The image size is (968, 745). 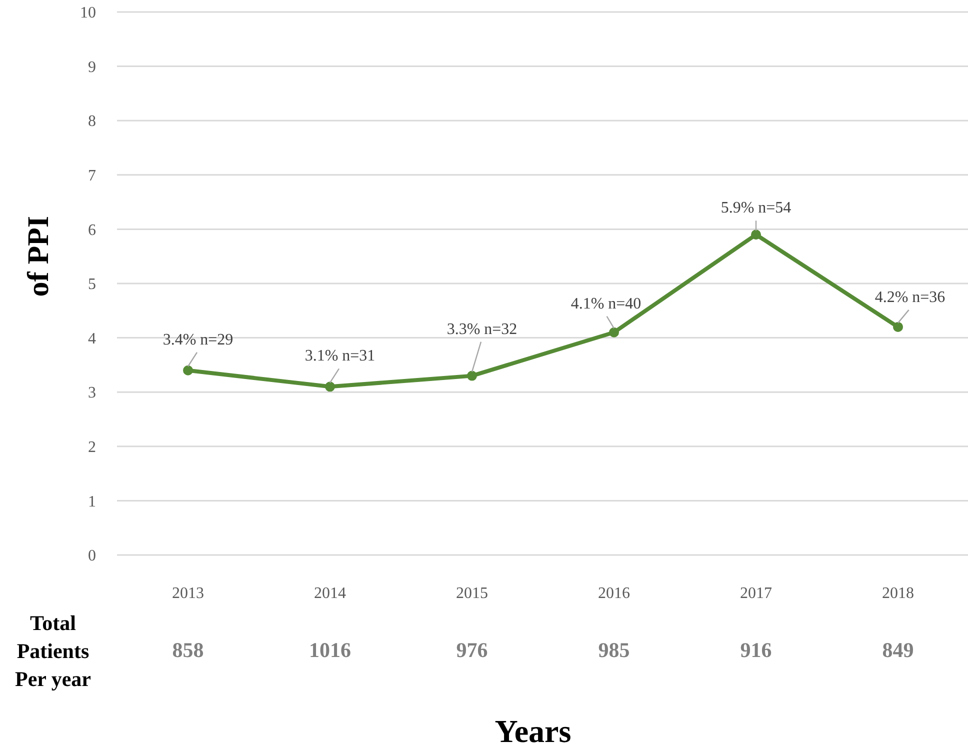 I want to click on text: 1016, so click(x=330, y=650).